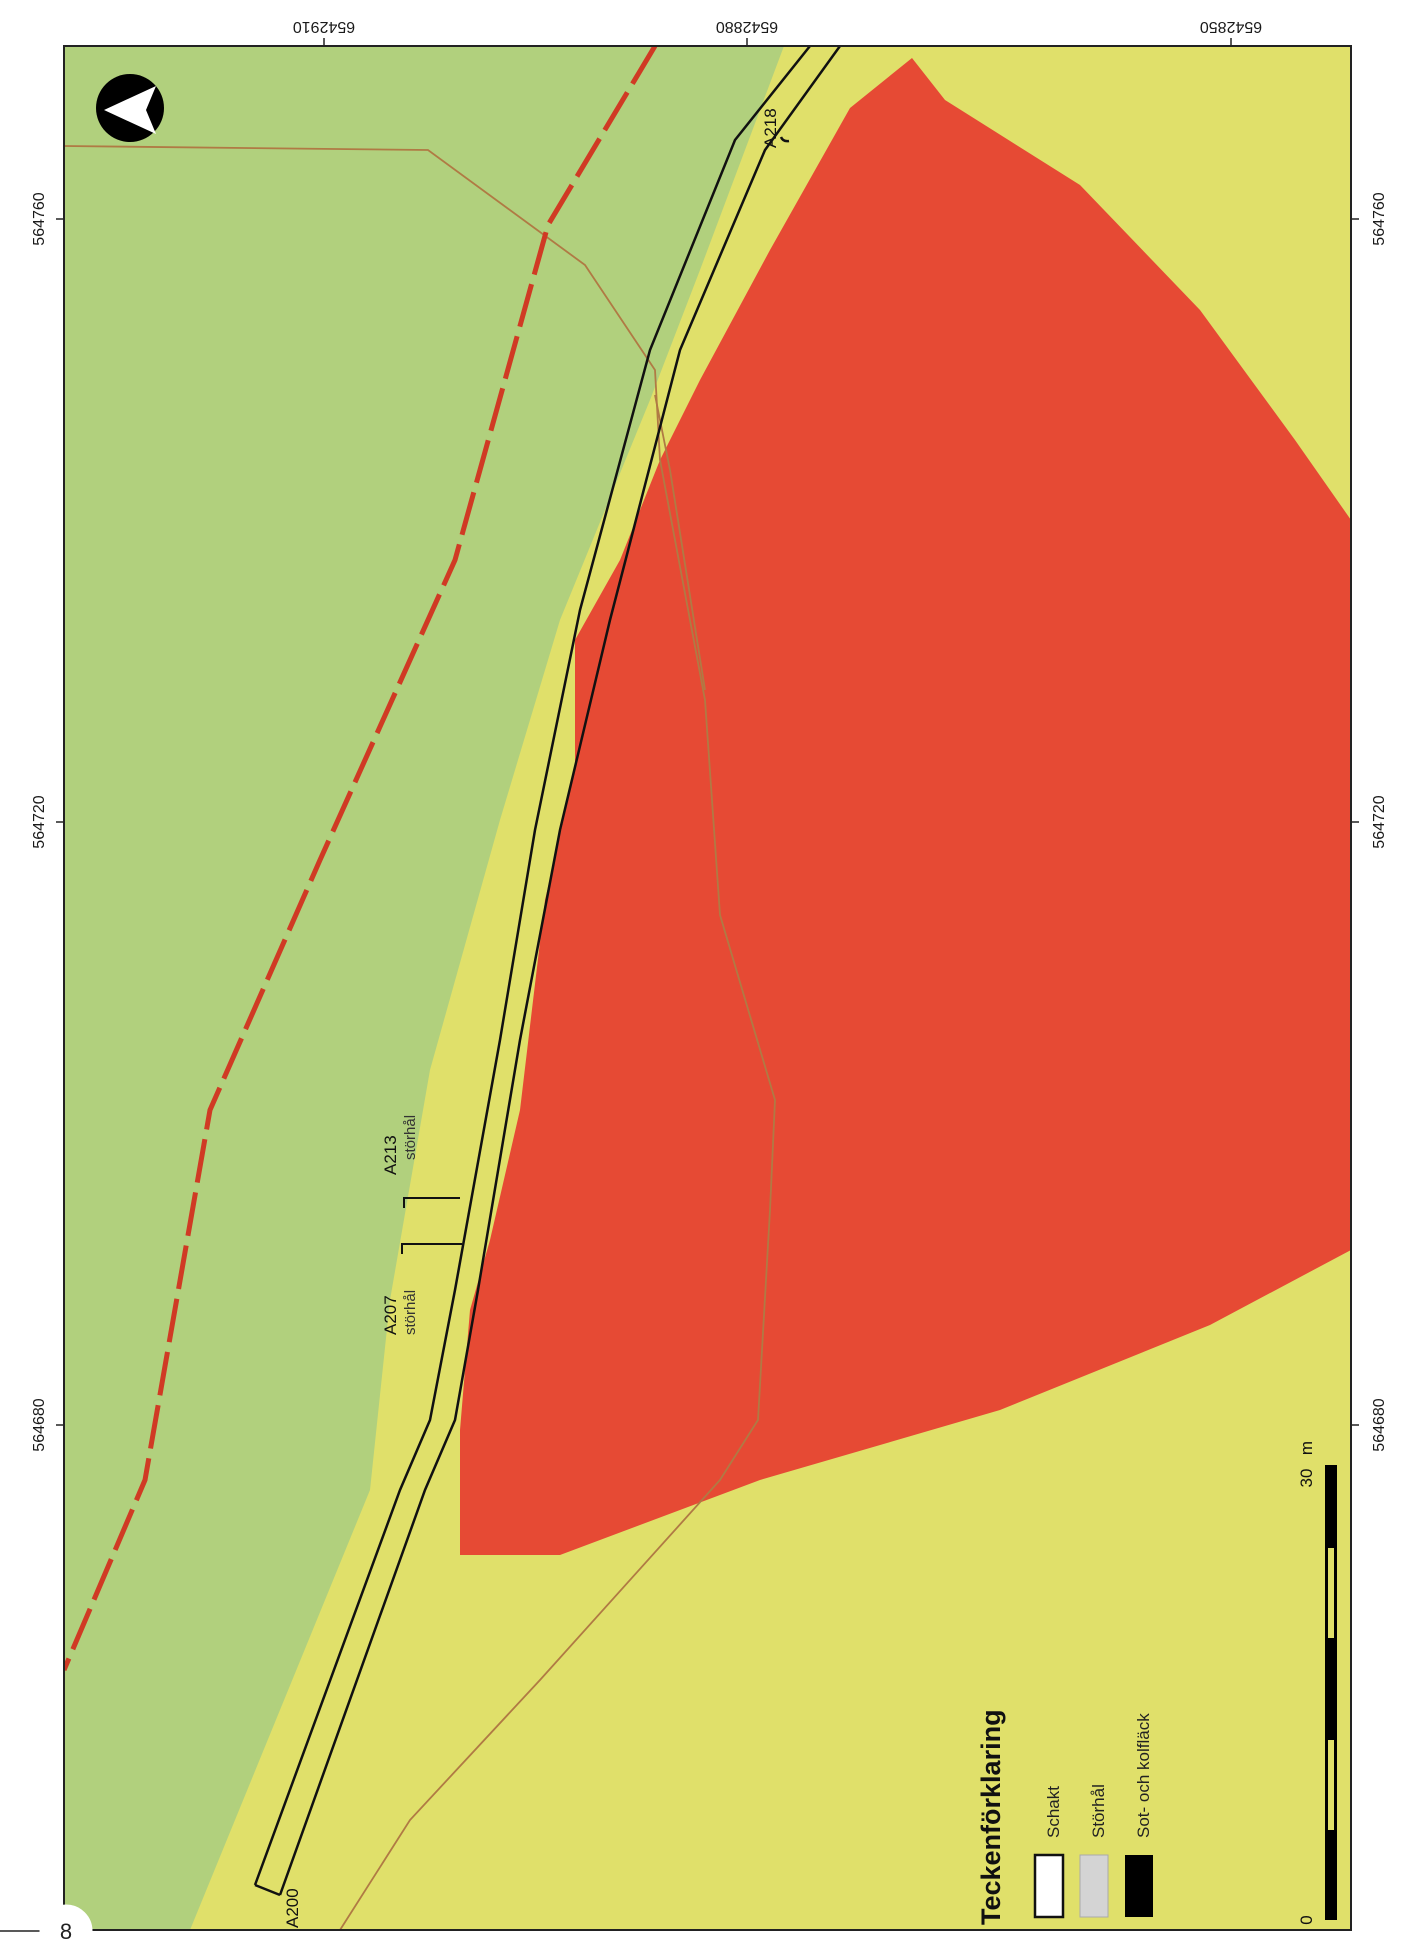  Describe the element at coordinates (267, 1890) in the screenshot. I see `trench-end-cap` at that location.